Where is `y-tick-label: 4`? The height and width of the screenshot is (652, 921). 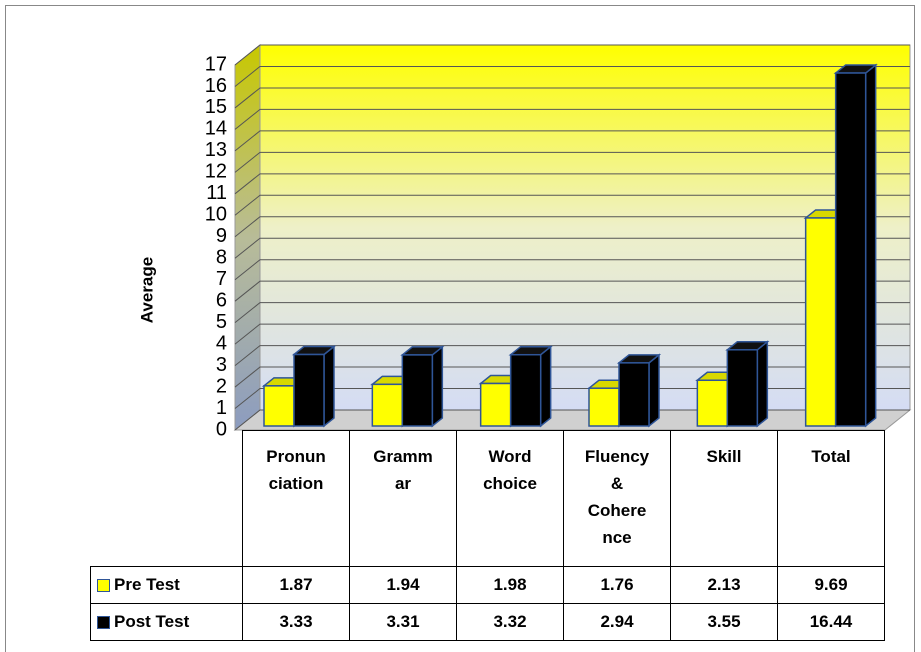
y-tick-label: 4 is located at coordinates (221, 343).